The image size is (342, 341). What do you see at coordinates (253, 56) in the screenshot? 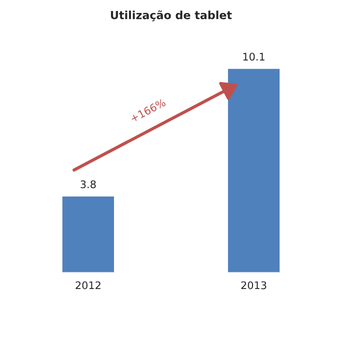
I see `data-label: 10.1` at bounding box center [253, 56].